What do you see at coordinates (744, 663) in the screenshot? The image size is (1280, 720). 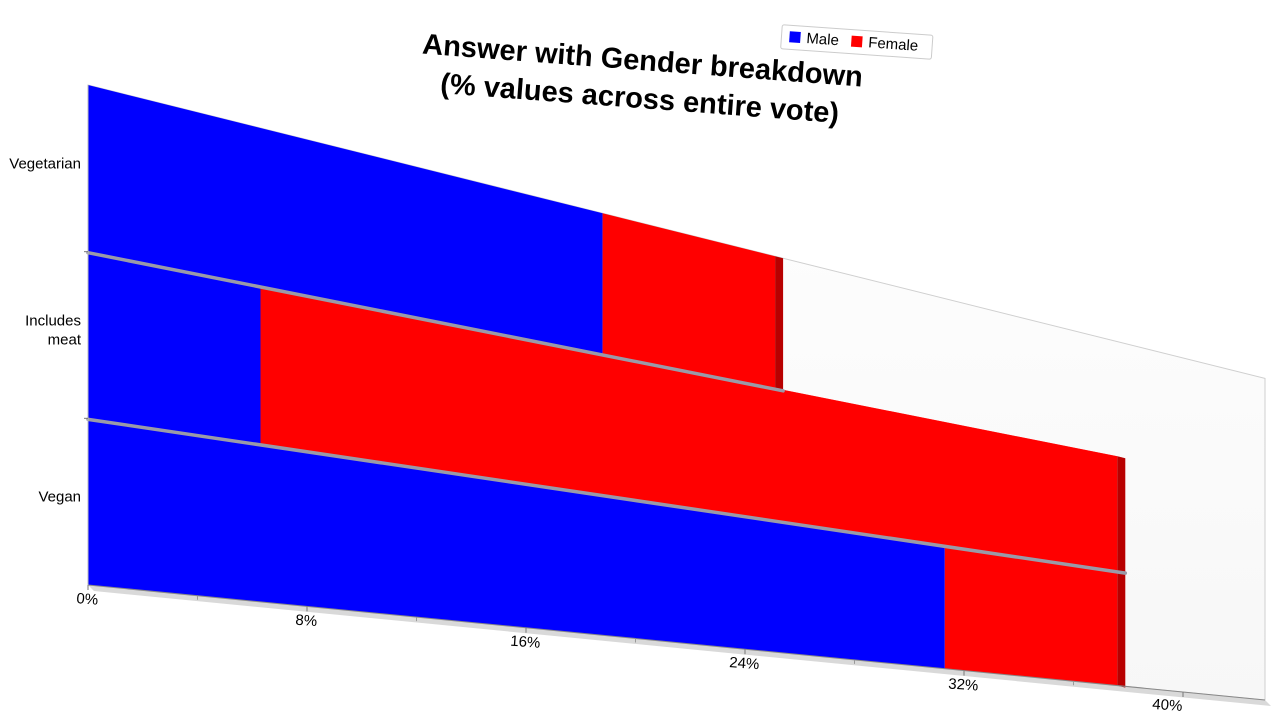 I see `x-tick-label: 24%` at bounding box center [744, 663].